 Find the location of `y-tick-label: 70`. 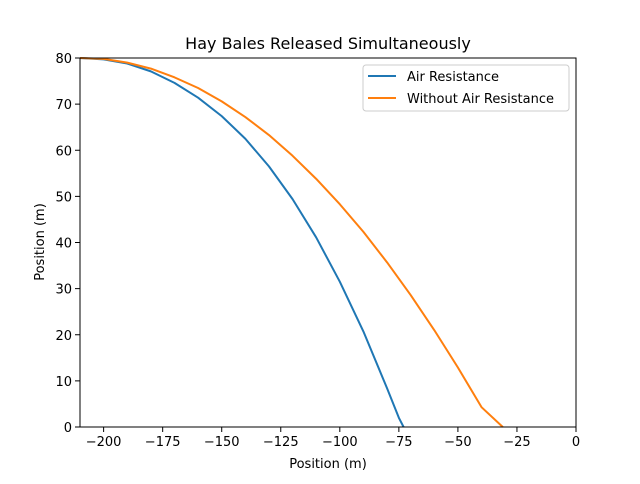

y-tick-label: 70 is located at coordinates (63, 105).